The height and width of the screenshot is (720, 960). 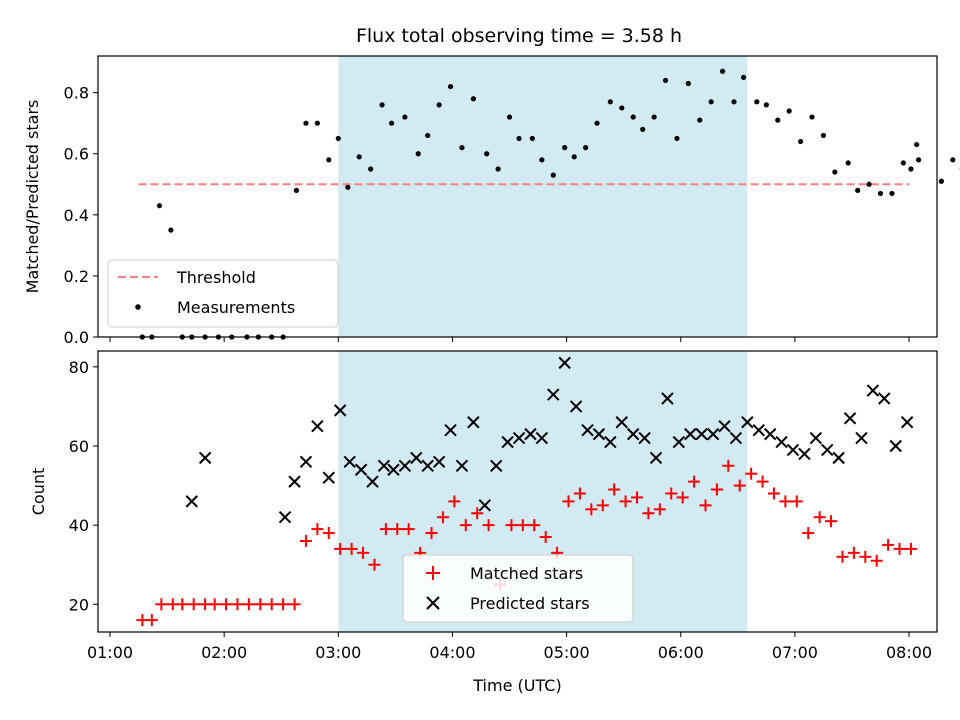 What do you see at coordinates (567, 652) in the screenshot?
I see `x-tick-label: 05:00` at bounding box center [567, 652].